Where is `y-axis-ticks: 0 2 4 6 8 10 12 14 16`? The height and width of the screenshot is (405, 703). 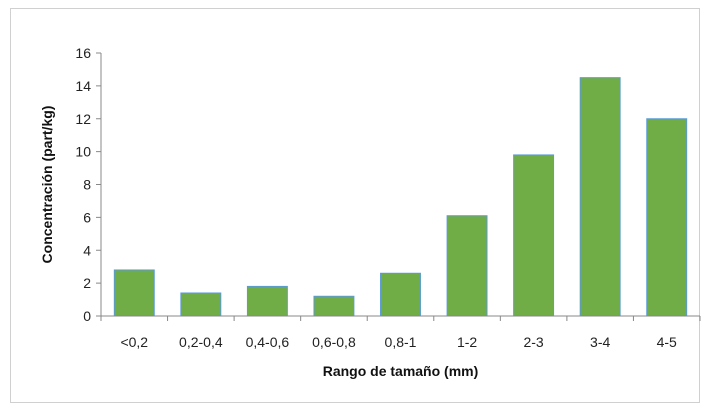 y-axis-ticks: 0 2 4 6 8 10 12 14 16 is located at coordinates (88, 184).